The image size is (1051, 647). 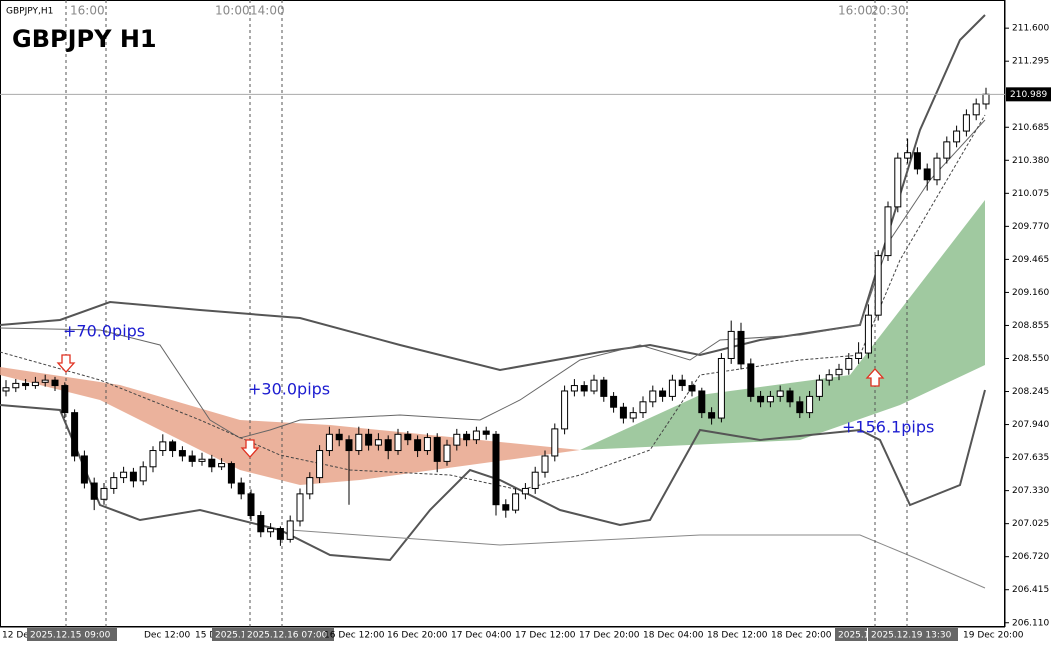 I want to click on signal-arrows, so click(x=470, y=406).